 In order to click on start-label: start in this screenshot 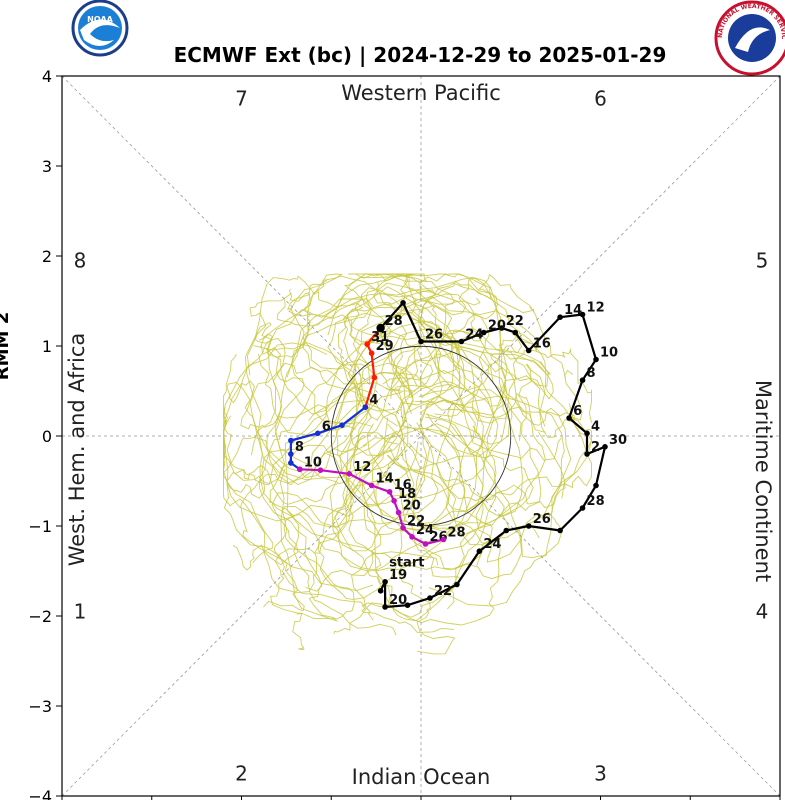, I will do `click(406, 563)`.